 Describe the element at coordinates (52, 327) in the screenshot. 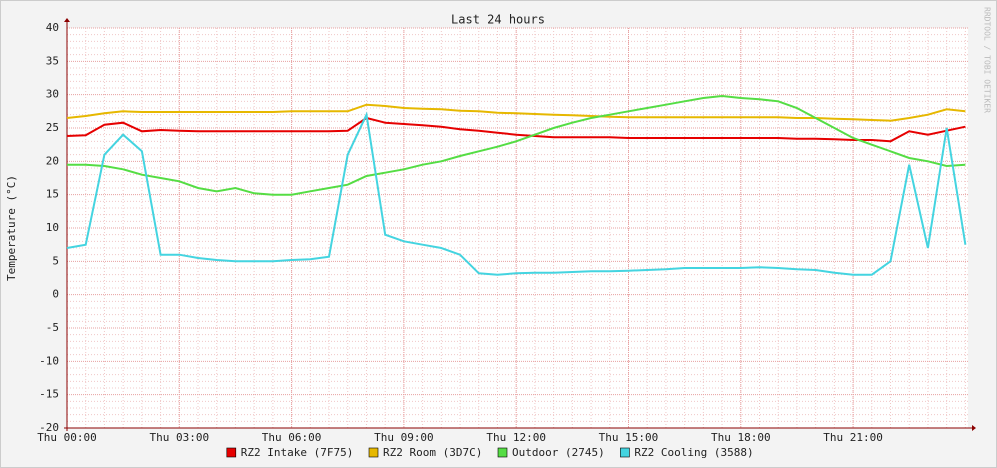

I see `y-tick-label: -5` at that location.